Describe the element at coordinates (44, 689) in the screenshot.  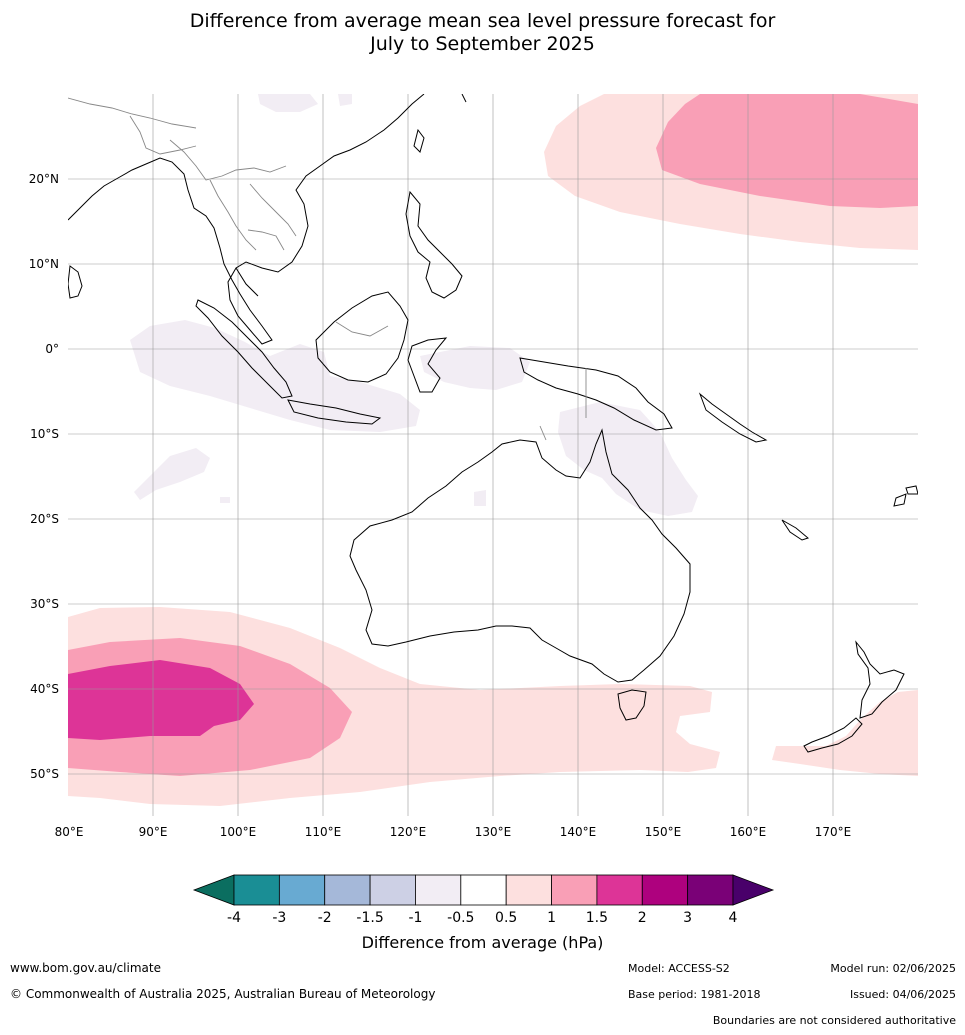
I see `lat-label-40s: 40°S` at that location.